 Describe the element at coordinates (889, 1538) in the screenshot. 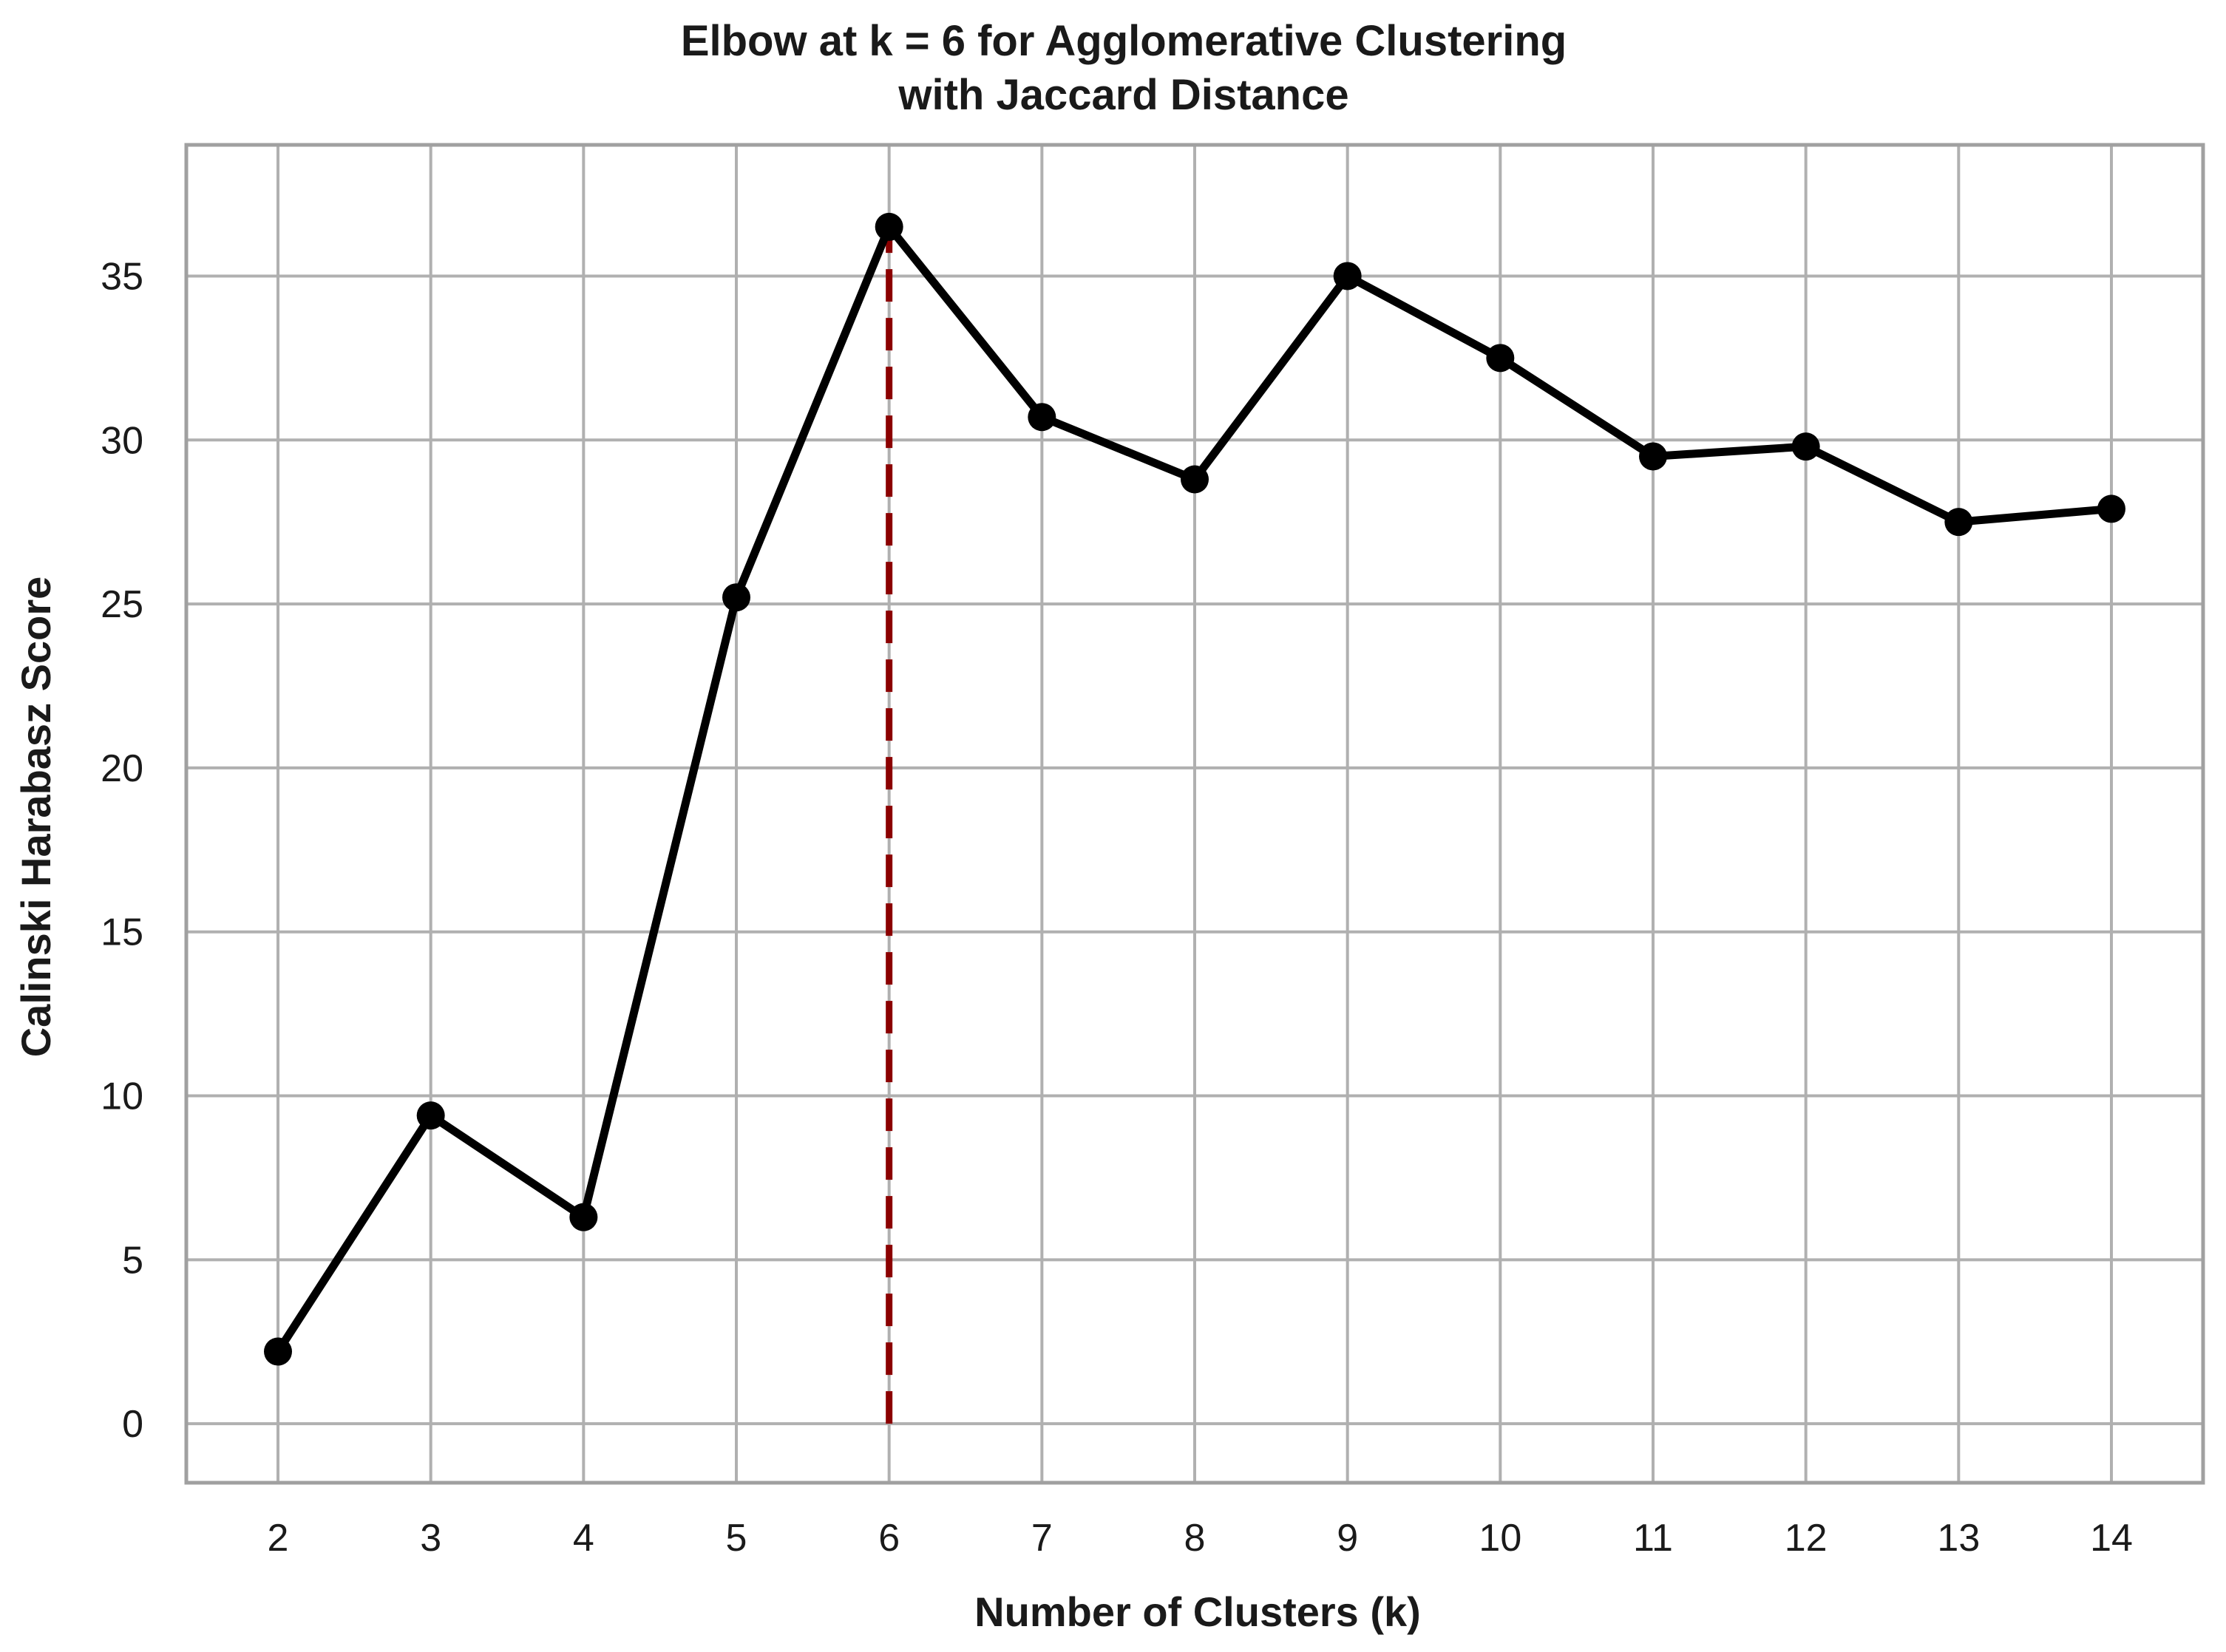

I see `x-tick-label-6: 6` at that location.